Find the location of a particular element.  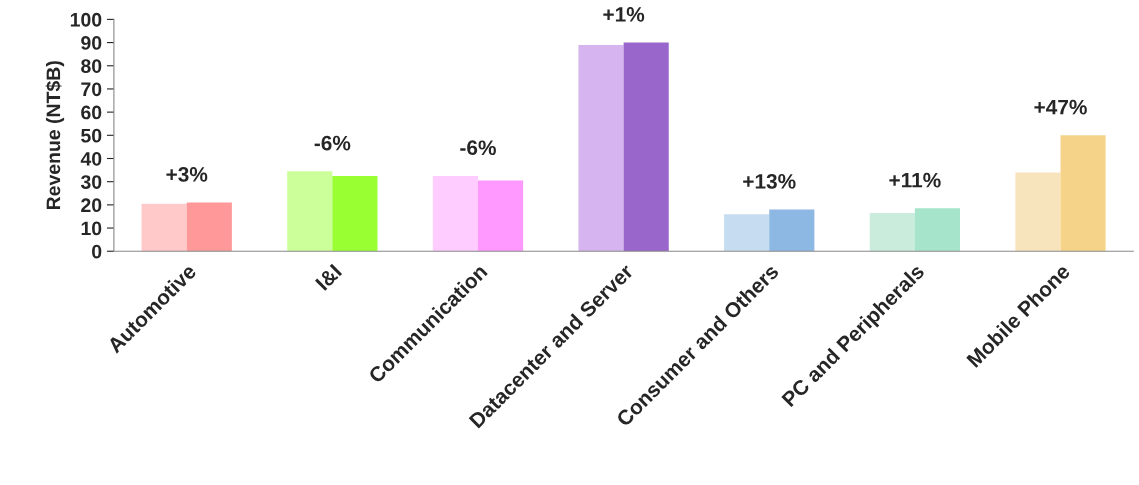

annotation: +13% is located at coordinates (769, 181).